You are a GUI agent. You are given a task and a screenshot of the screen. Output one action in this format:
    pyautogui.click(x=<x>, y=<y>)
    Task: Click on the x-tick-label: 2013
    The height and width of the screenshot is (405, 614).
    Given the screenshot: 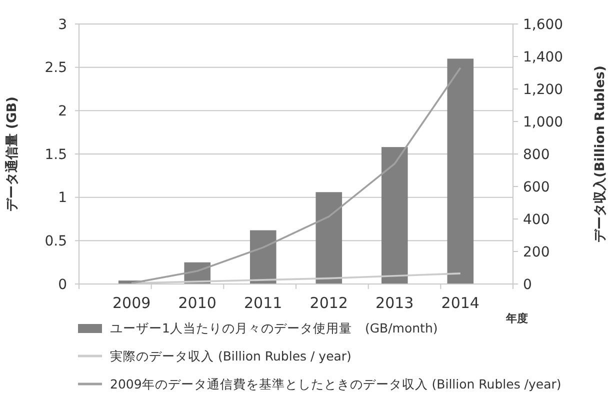 What is the action you would take?
    pyautogui.click(x=395, y=303)
    